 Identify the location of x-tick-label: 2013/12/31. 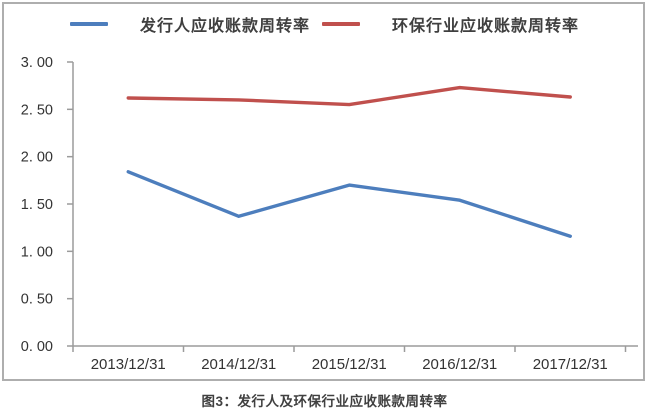
(128, 364).